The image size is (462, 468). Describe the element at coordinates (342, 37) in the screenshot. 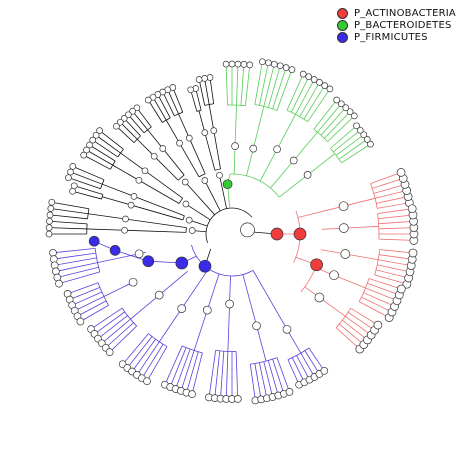

I see `legend-swatch-firmicutes` at that location.